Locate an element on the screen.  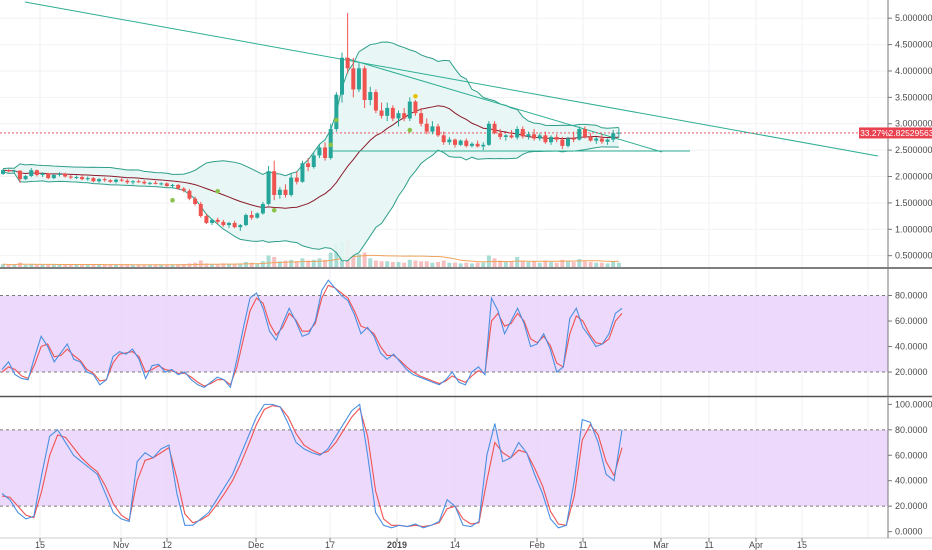
price-tag-text: 2.82529563 is located at coordinates (910, 133).